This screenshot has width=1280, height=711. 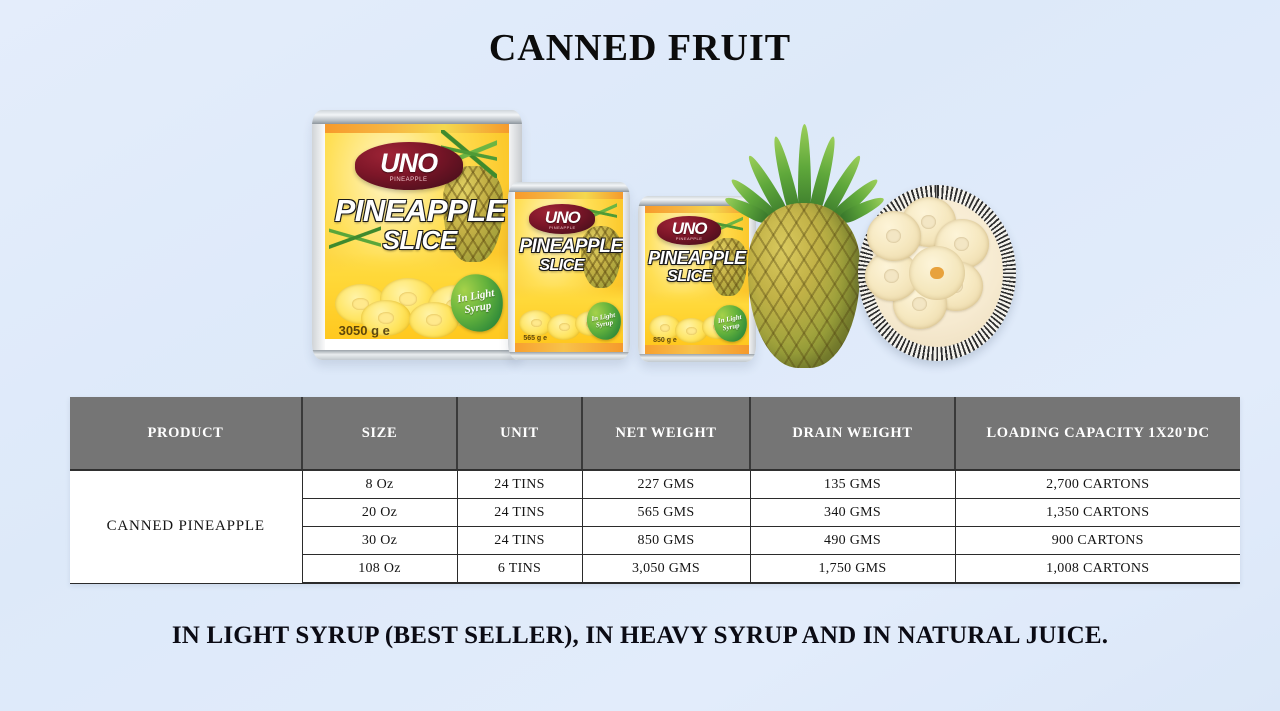 What do you see at coordinates (666, 569) in the screenshot?
I see `cell-net-weight: 3,050 GMS` at bounding box center [666, 569].